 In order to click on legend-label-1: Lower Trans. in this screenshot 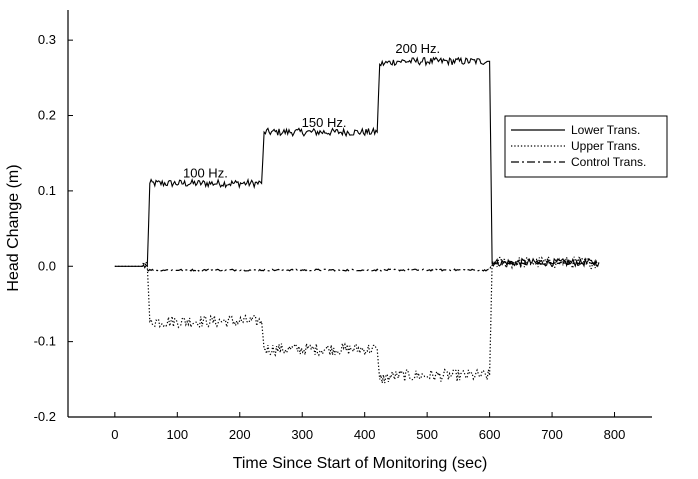, I will do `click(605, 130)`.